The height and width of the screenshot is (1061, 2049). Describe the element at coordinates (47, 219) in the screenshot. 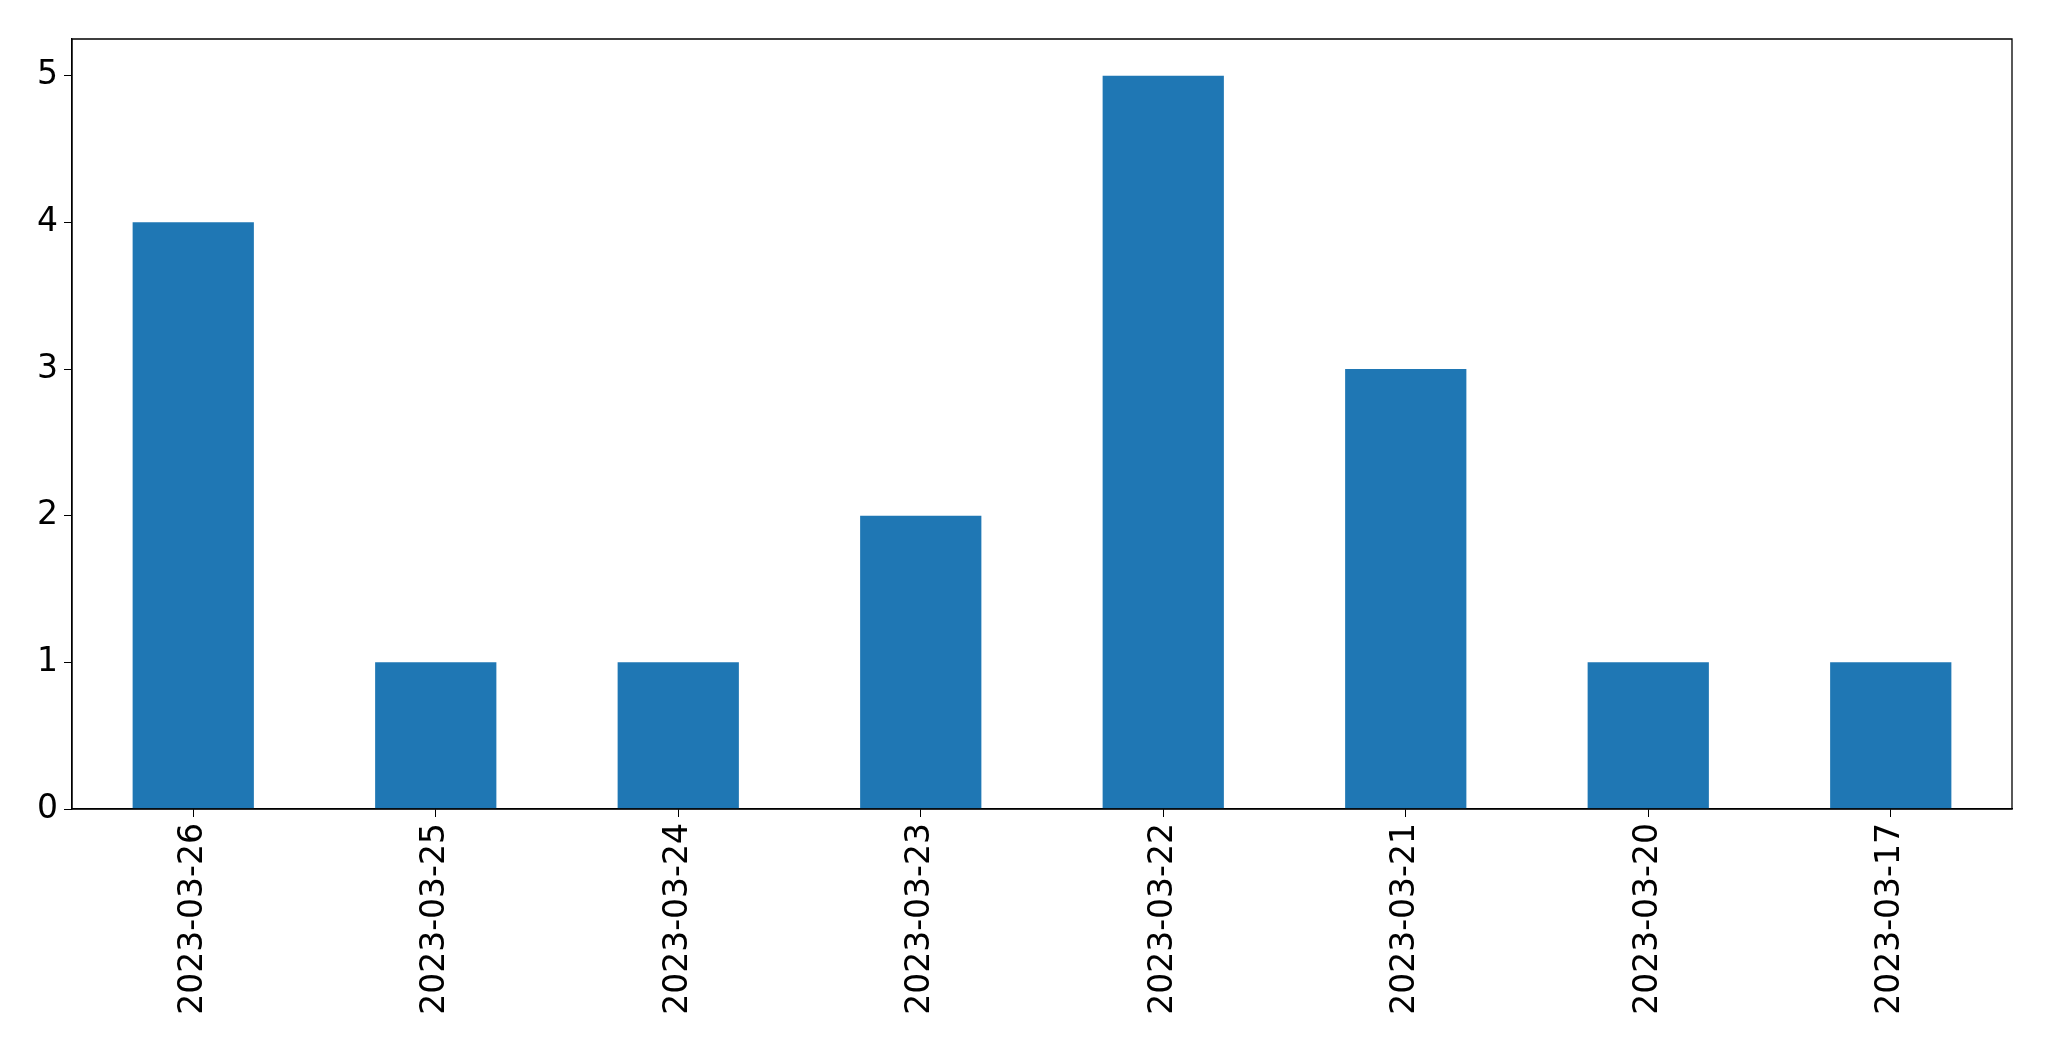

I see `y-tick-label: 4` at that location.